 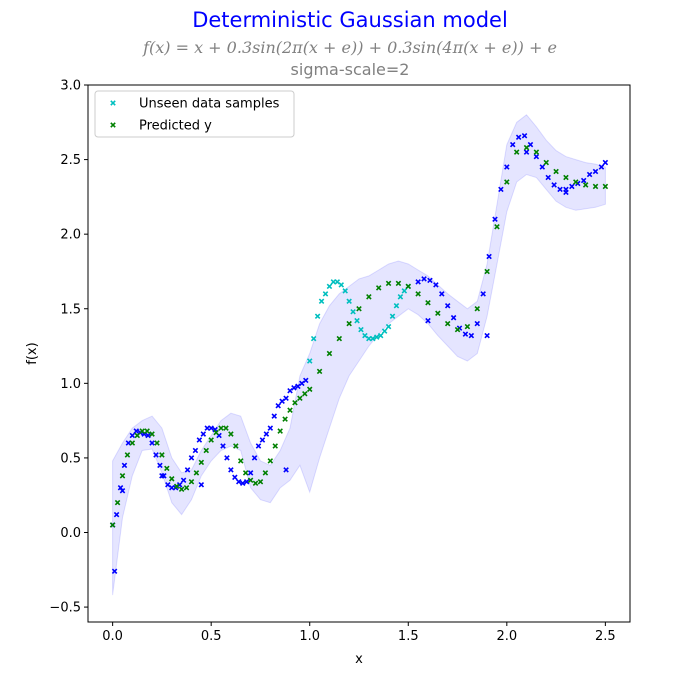 What do you see at coordinates (506, 636) in the screenshot?
I see `x-tick-label: 2.0` at bounding box center [506, 636].